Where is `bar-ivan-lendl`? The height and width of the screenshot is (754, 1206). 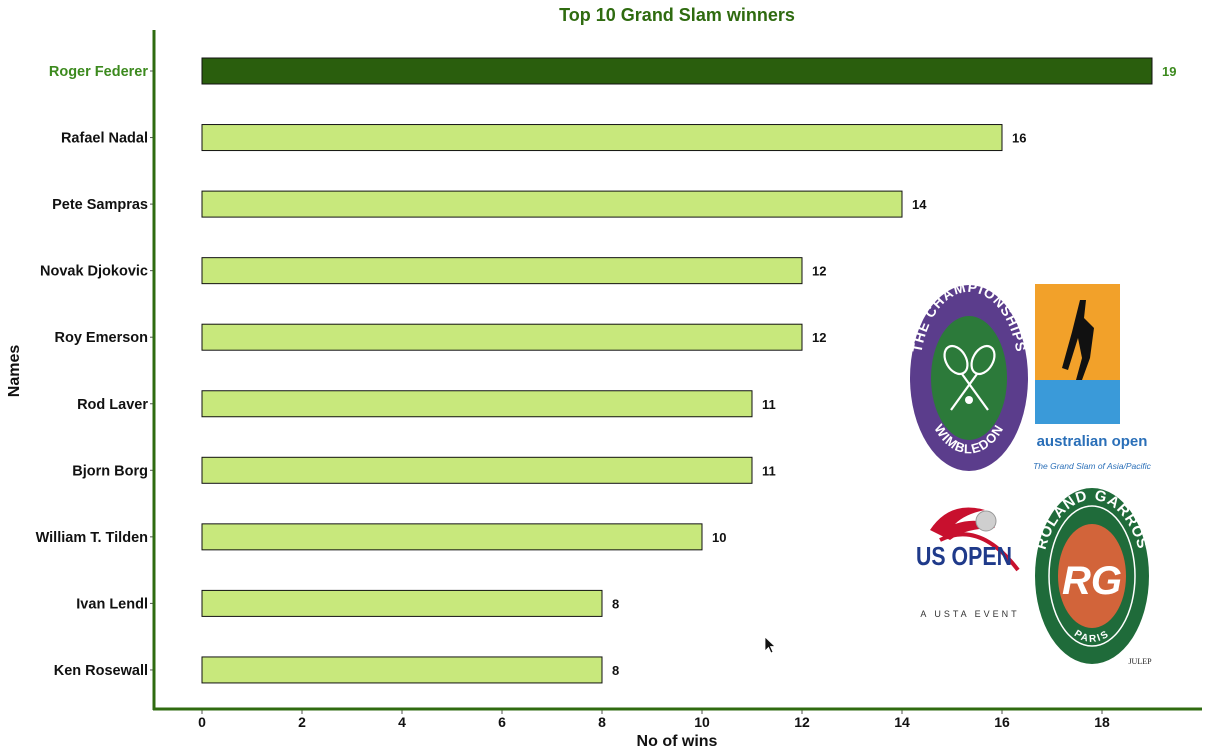 bar-ivan-lendl is located at coordinates (402, 603).